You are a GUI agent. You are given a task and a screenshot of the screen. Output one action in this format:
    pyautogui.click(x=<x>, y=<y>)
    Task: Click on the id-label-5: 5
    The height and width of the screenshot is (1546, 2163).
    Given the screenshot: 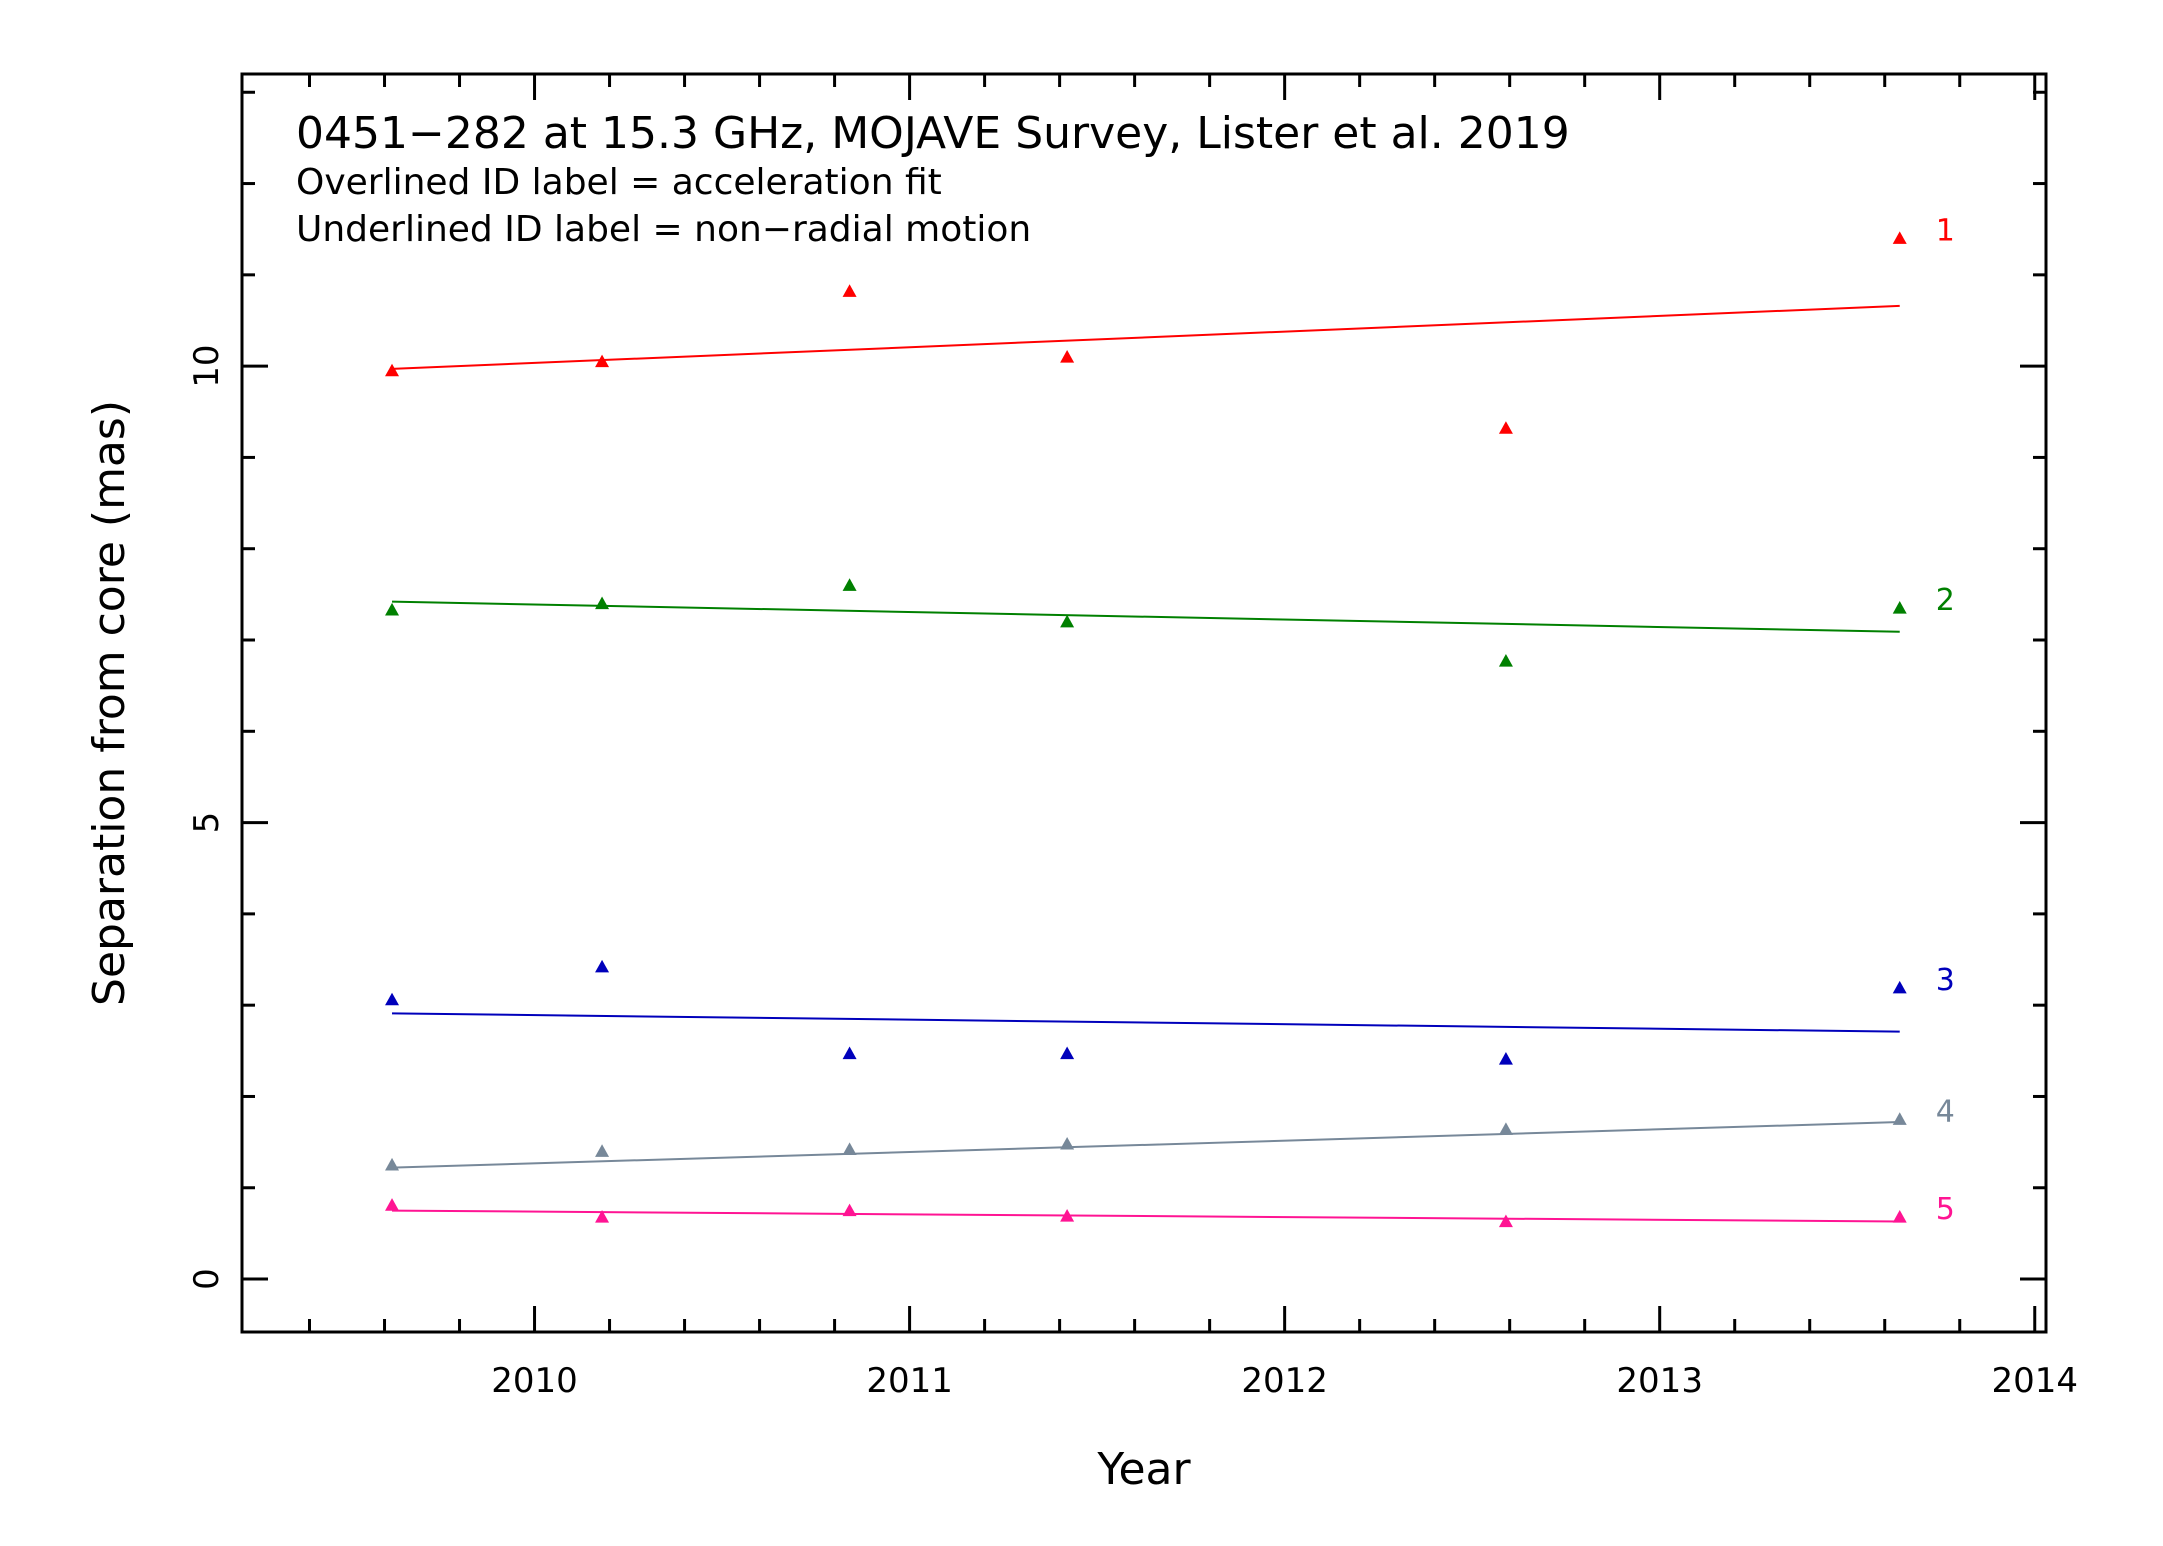 What is the action you would take?
    pyautogui.click(x=1945, y=1209)
    